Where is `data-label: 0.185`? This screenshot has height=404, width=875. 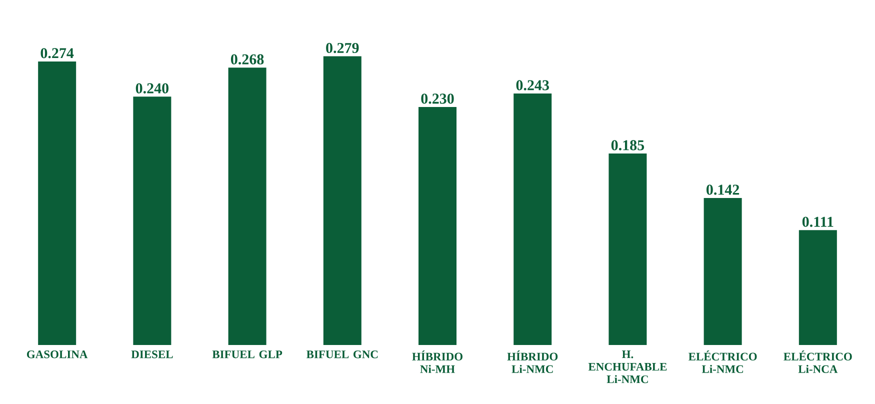 data-label: 0.185 is located at coordinates (627, 145).